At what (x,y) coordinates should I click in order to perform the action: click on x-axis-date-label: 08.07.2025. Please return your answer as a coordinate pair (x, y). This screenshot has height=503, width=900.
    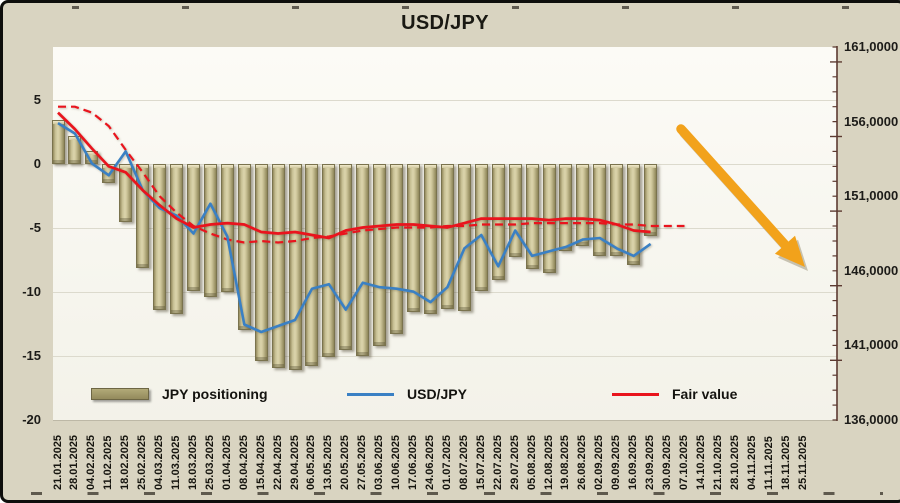
    Looking at the image, I should click on (463, 462).